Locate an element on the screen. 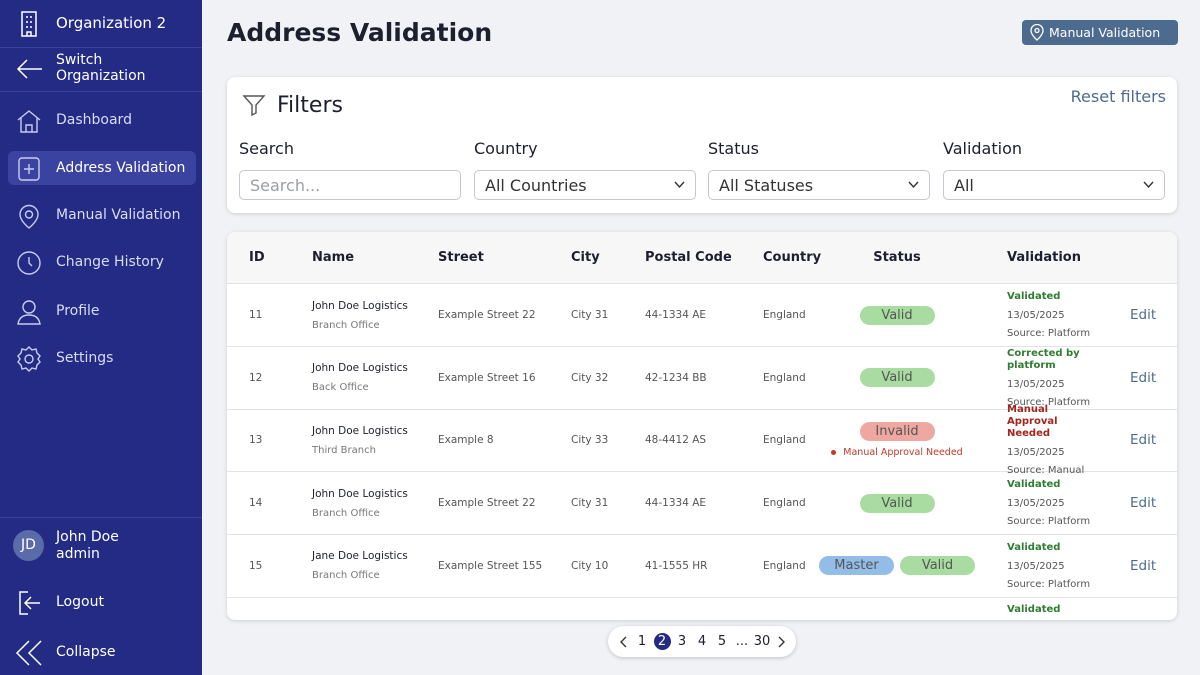  city: City 10 is located at coordinates (590, 565).